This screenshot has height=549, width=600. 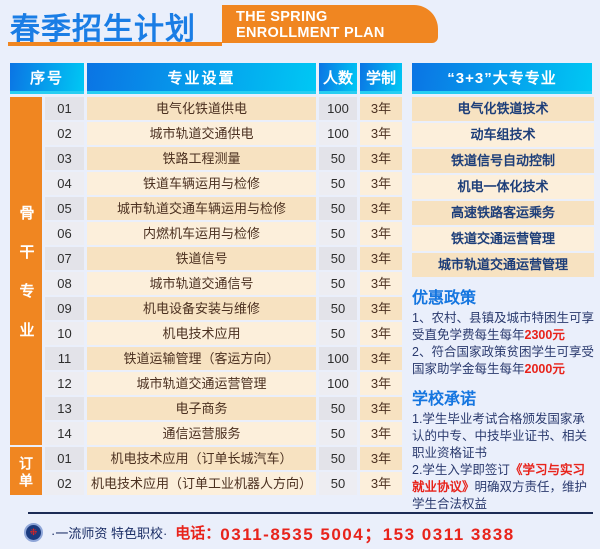 What do you see at coordinates (201, 433) in the screenshot?
I see `major-cell: 通信运营服务` at bounding box center [201, 433].